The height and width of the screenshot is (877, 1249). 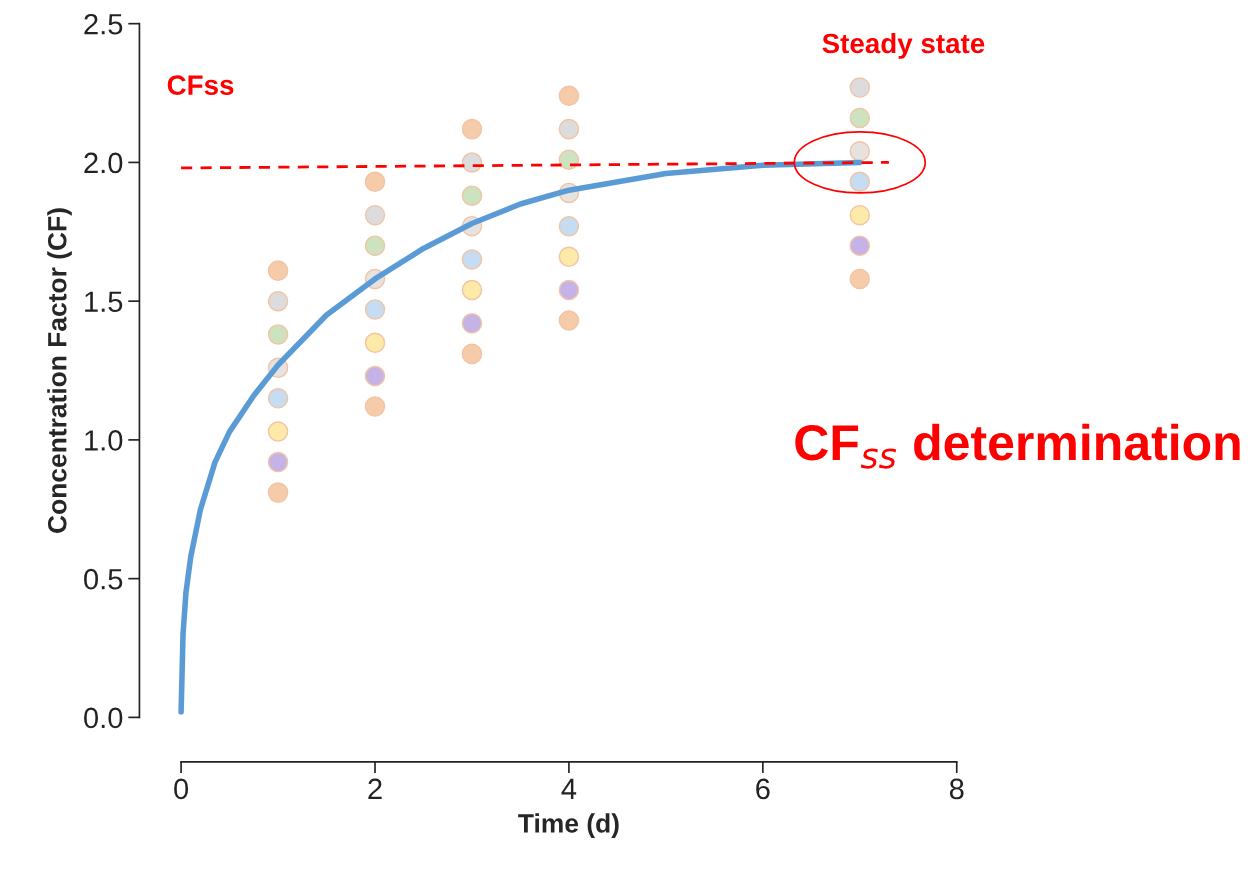 What do you see at coordinates (956, 789) in the screenshot?
I see `x-tick-label: 8` at bounding box center [956, 789].